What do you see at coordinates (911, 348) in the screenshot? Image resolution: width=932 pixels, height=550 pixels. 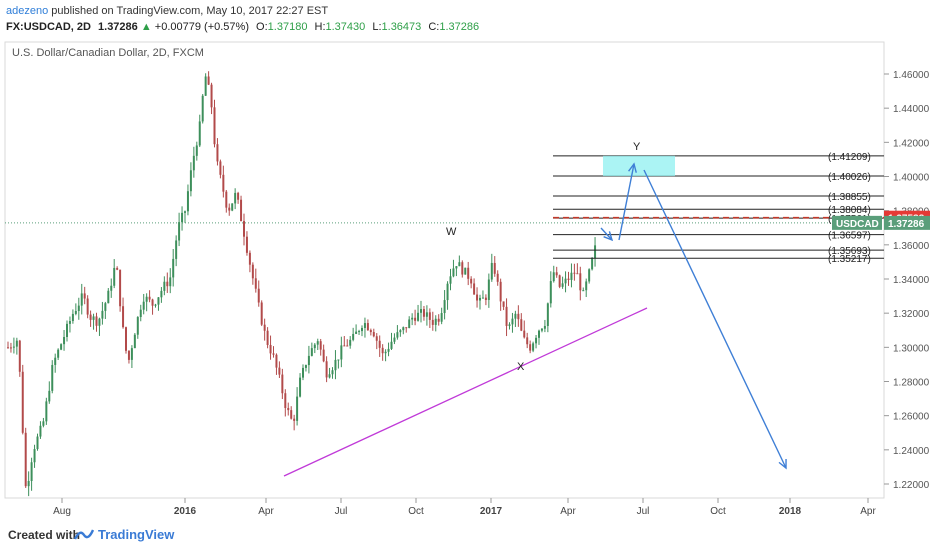 I see `y-tick-label: 1.30000` at bounding box center [911, 348].